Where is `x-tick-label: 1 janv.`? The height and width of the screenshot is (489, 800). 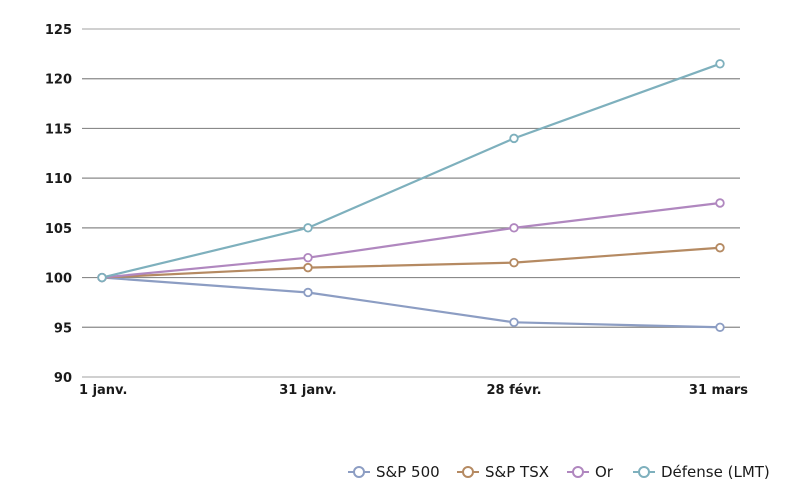
x-tick-label: 1 janv. is located at coordinates (103, 390).